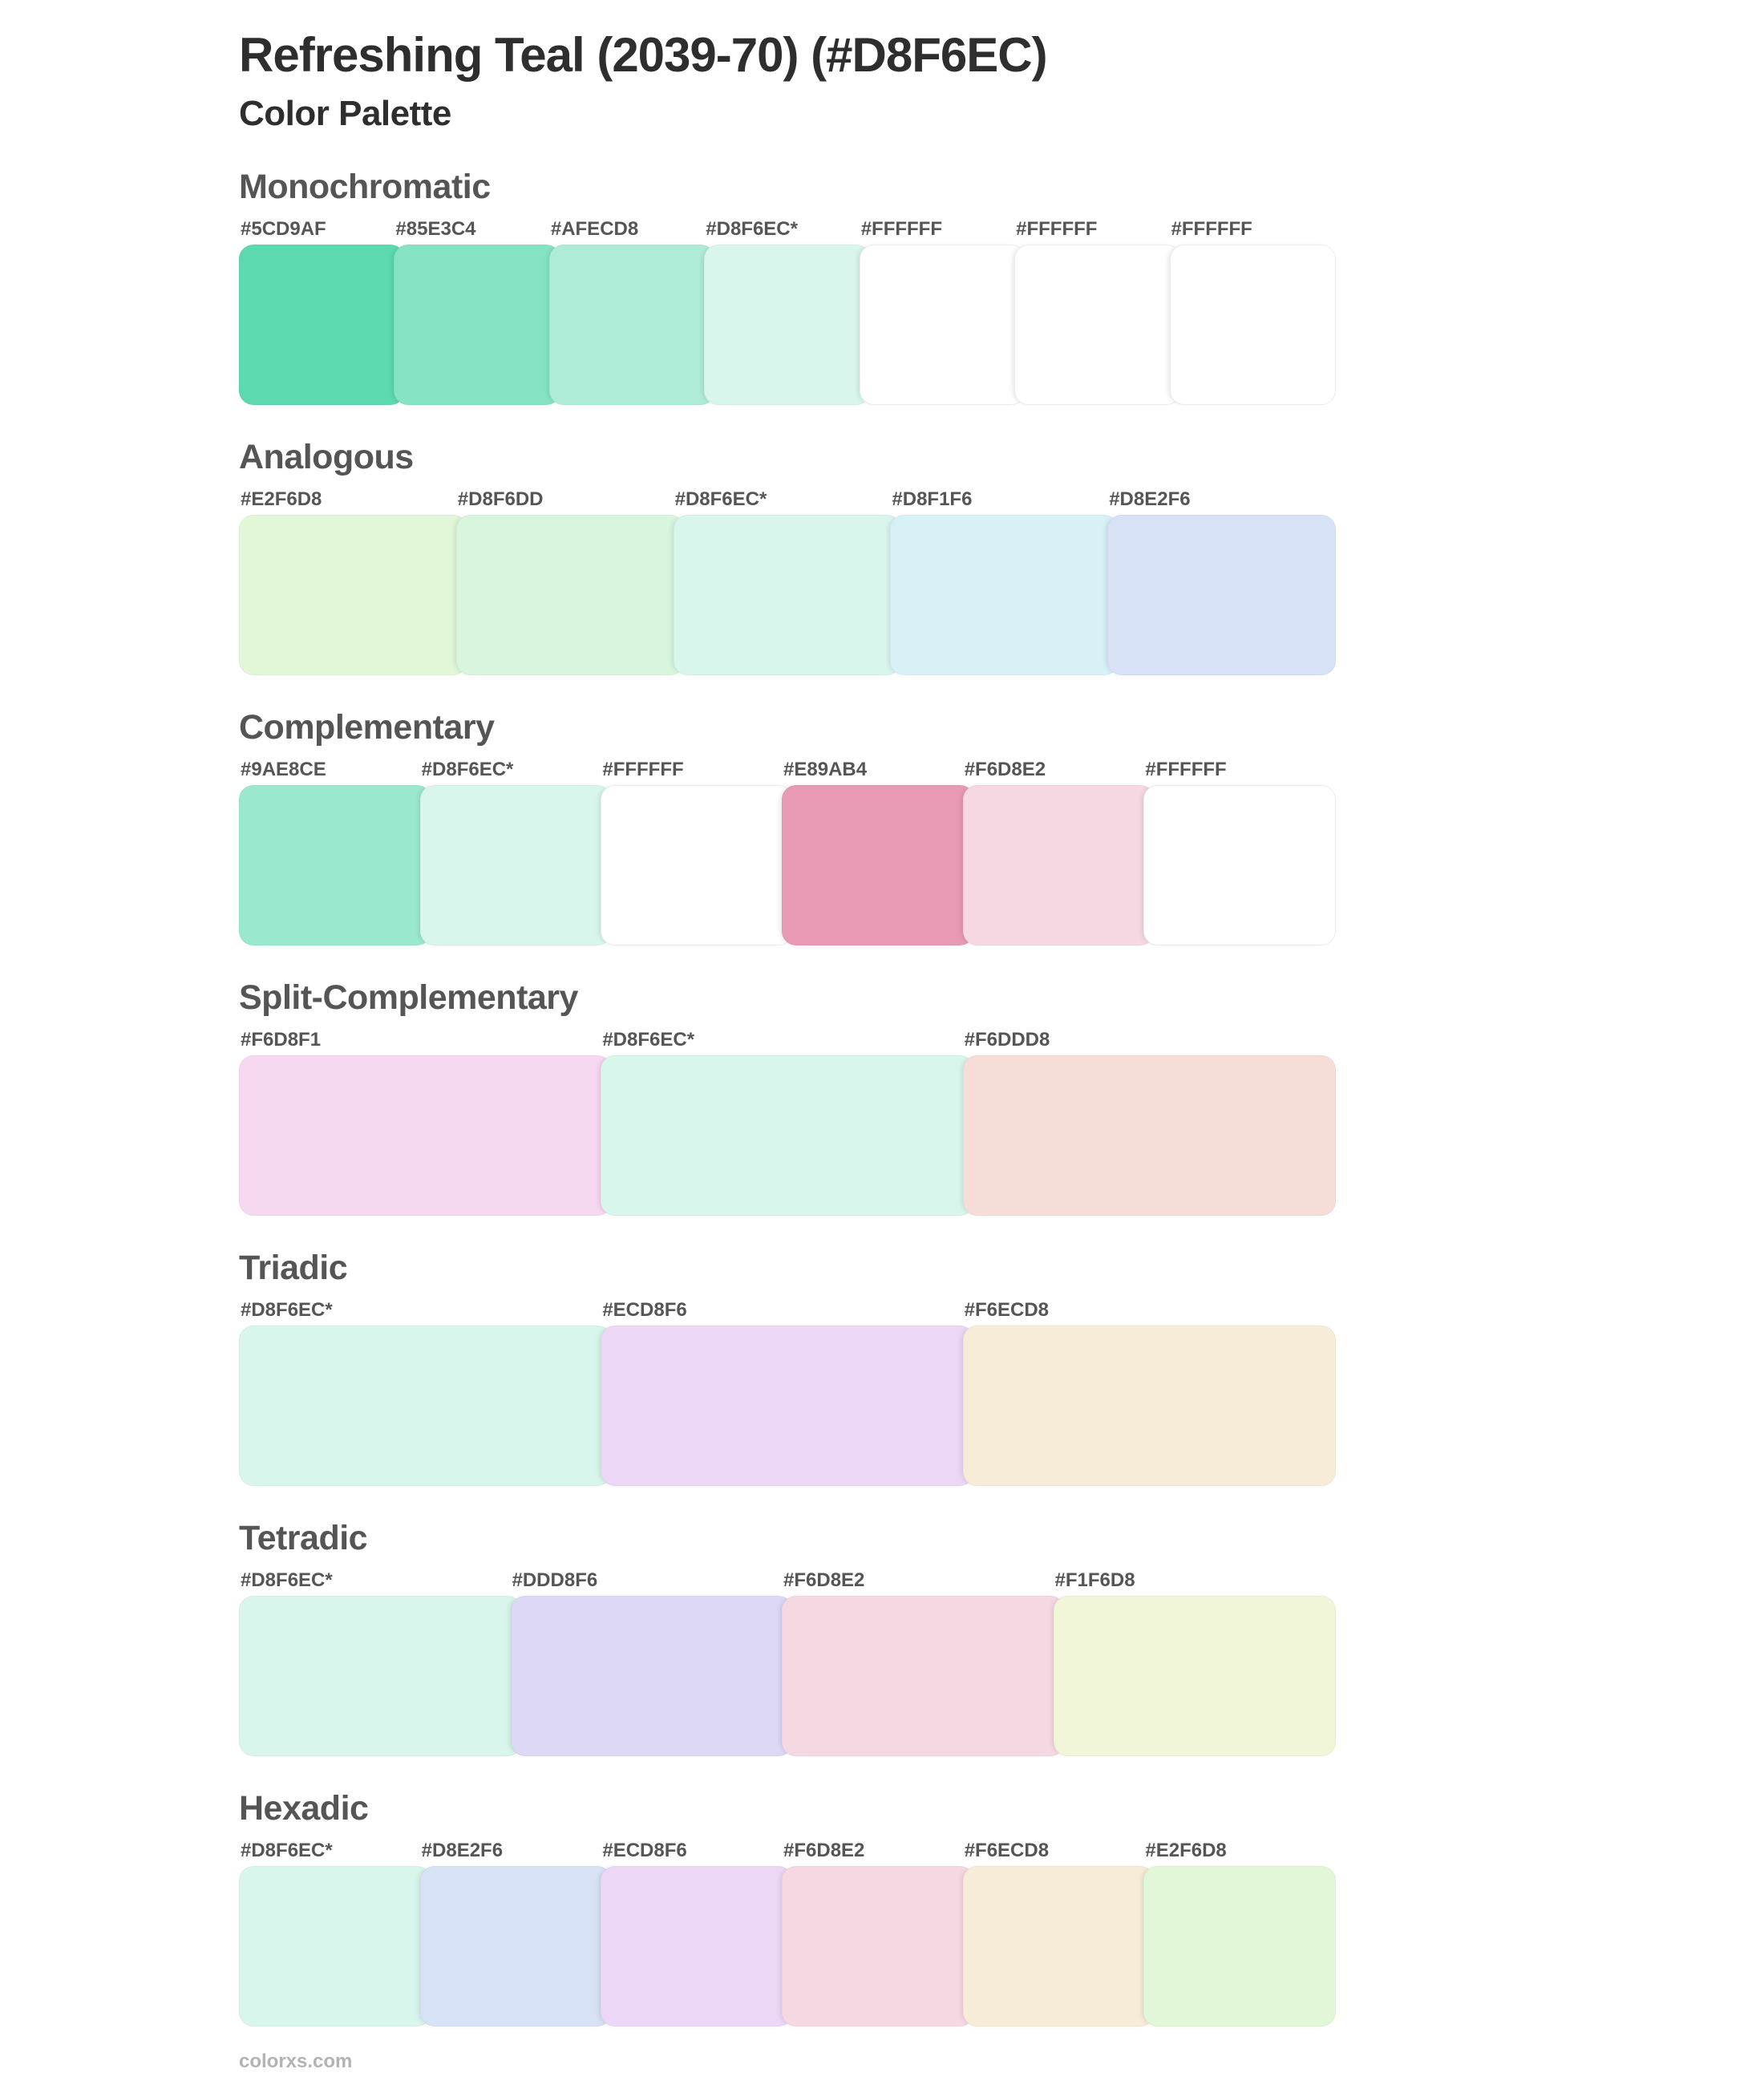 This screenshot has width=1764, height=2085. I want to click on swatch-hex-label: #D8F6DD, so click(500, 499).